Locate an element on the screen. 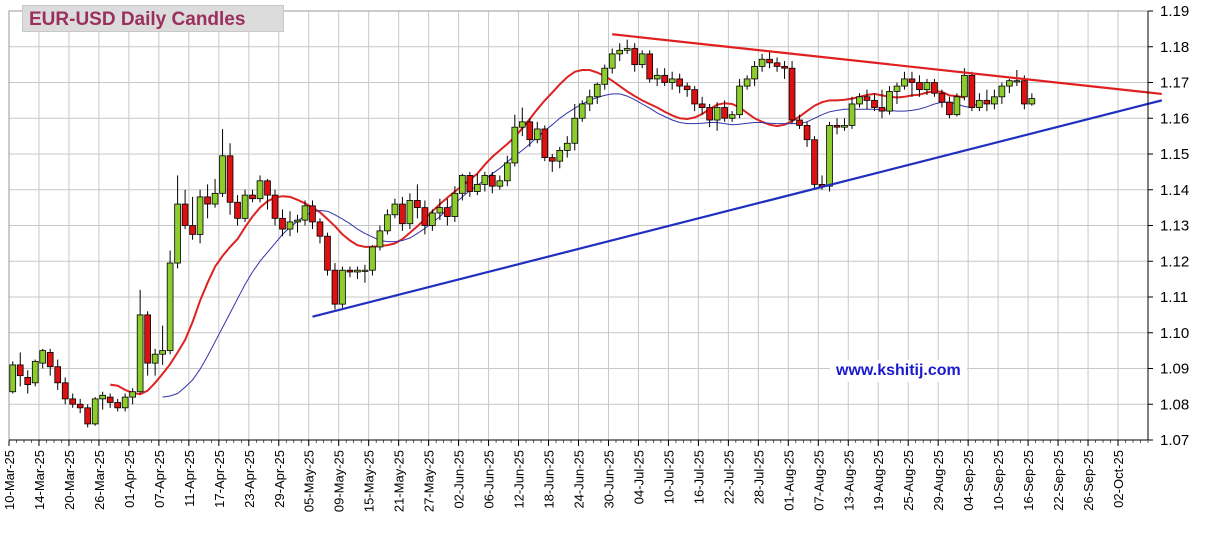 The width and height of the screenshot is (1211, 551). x-tick-label: 16-Sep-25 is located at coordinates (1028, 480).